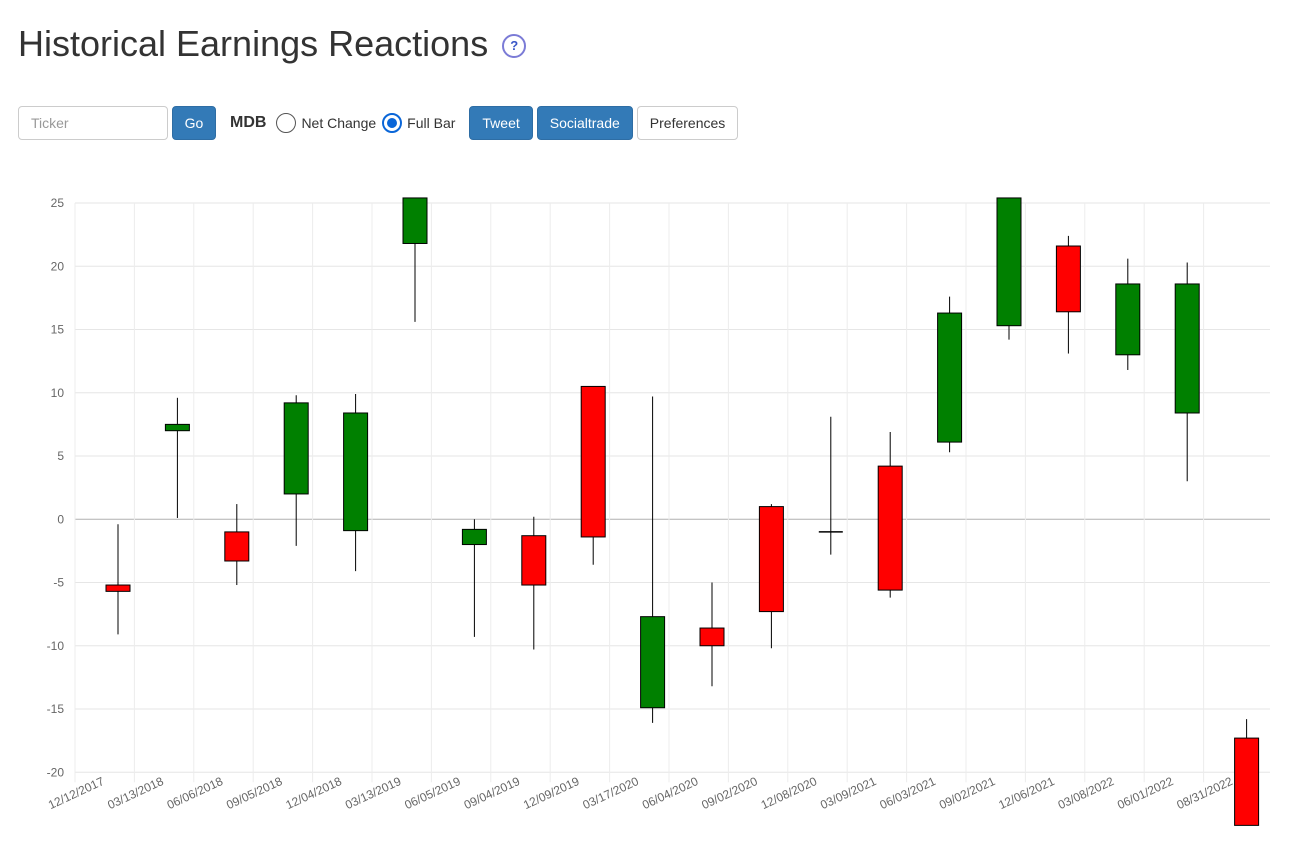  Describe the element at coordinates (254, 793) in the screenshot. I see `x-tick-label: 09/05/2018` at that location.